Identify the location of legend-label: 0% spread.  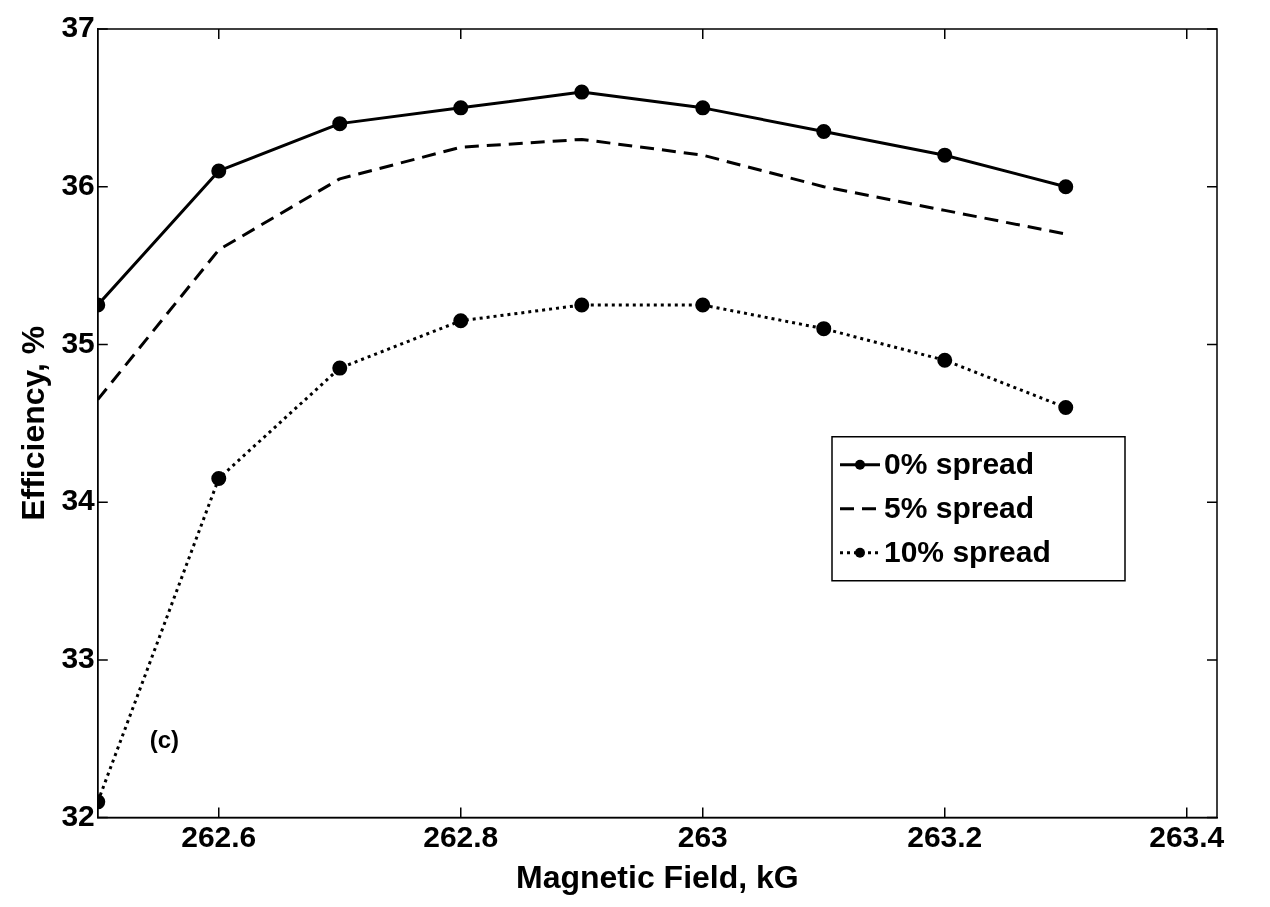
(959, 463).